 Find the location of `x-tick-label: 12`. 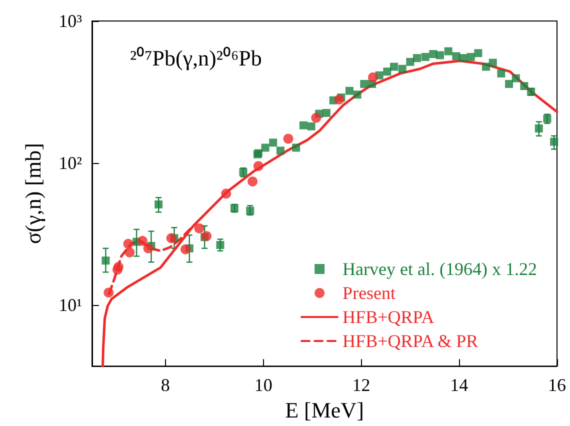

x-tick-label: 12 is located at coordinates (361, 385).